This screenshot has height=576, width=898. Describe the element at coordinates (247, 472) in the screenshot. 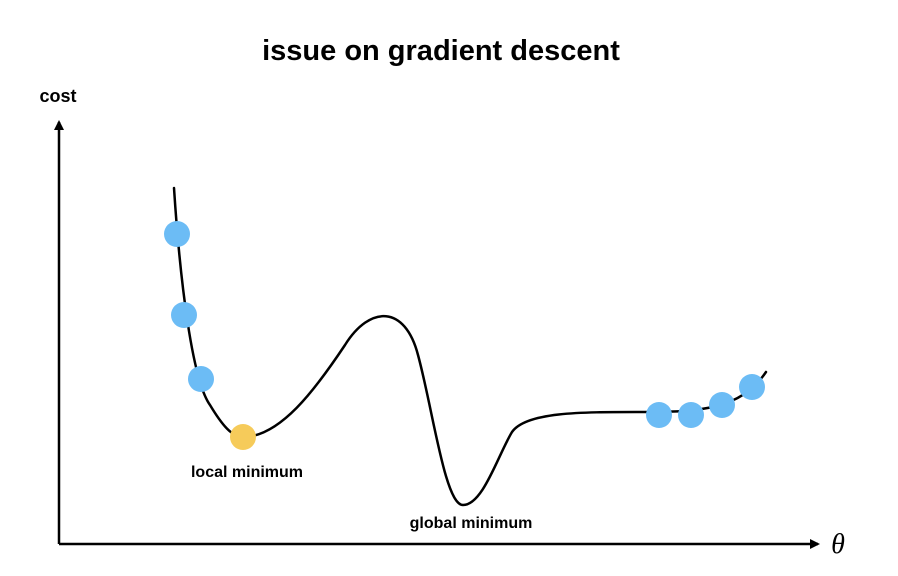

I see `local-minimum-label: local minimum` at that location.